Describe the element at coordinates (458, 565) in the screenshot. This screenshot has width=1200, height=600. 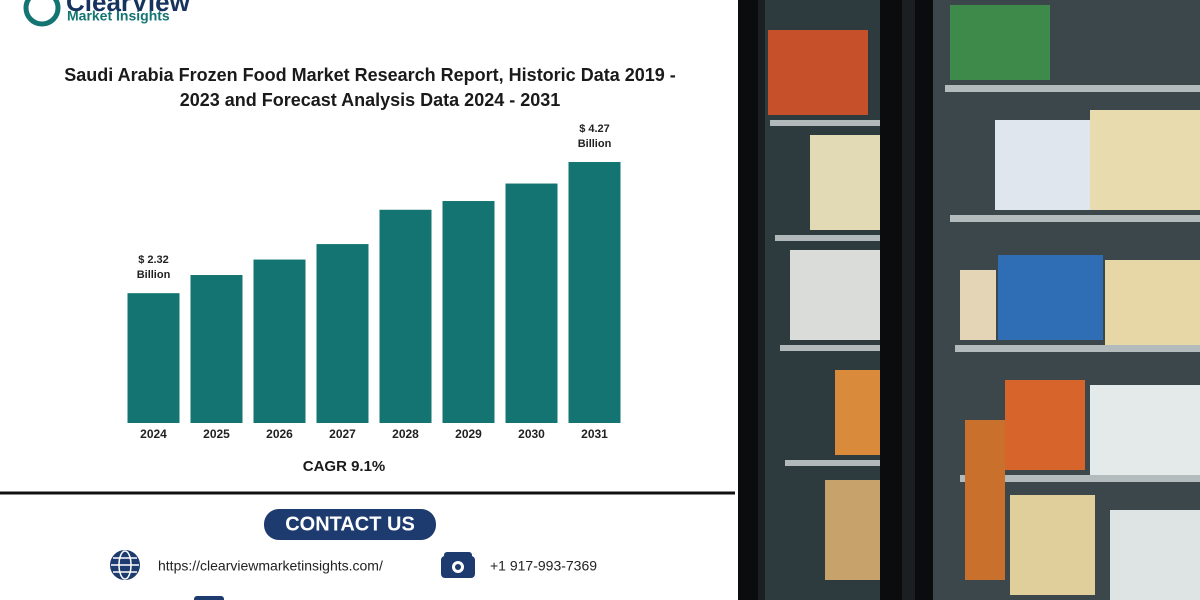
I see `phone-icon` at that location.